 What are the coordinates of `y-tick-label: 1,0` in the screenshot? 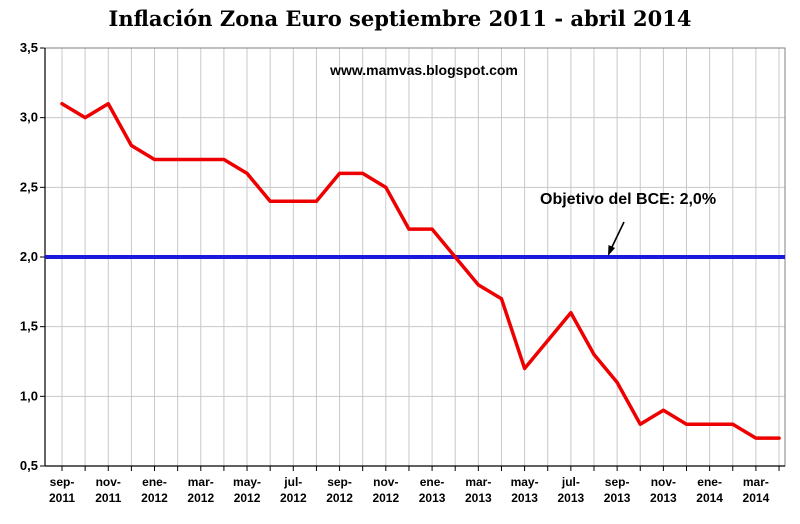 It's located at (29, 395).